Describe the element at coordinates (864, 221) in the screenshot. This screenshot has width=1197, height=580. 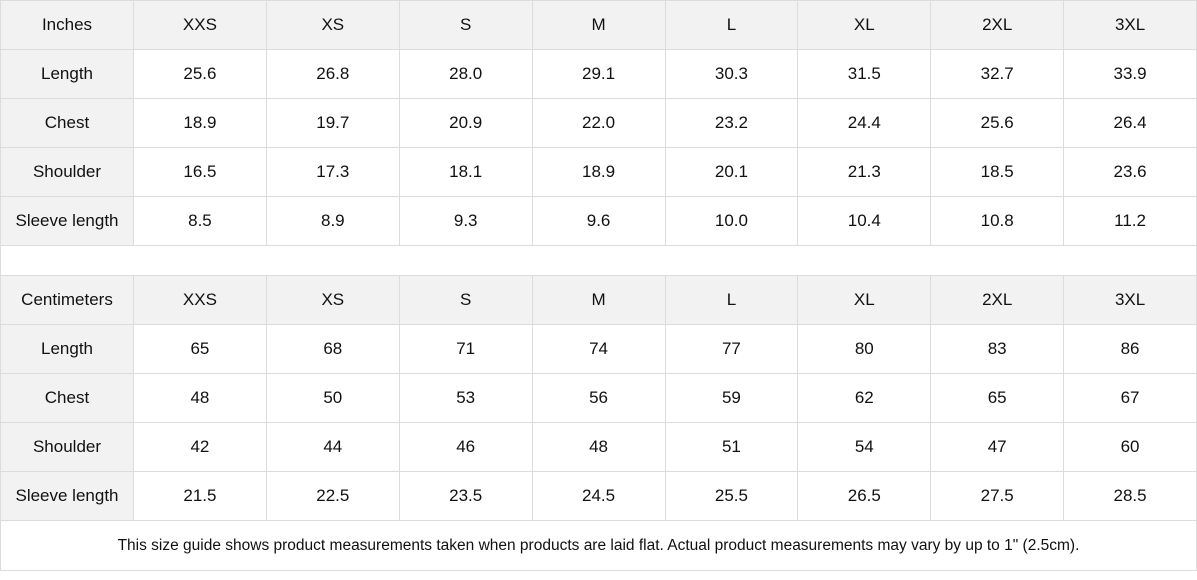
I see `measurement-value: 10.4` at that location.